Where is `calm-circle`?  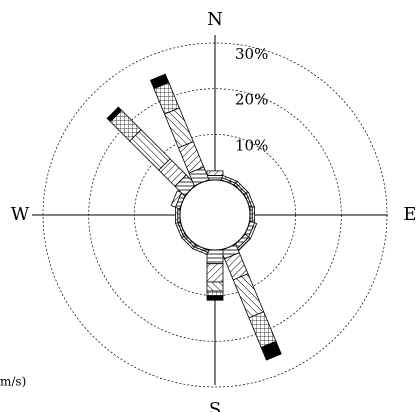
calm-circle is located at coordinates (215, 215).